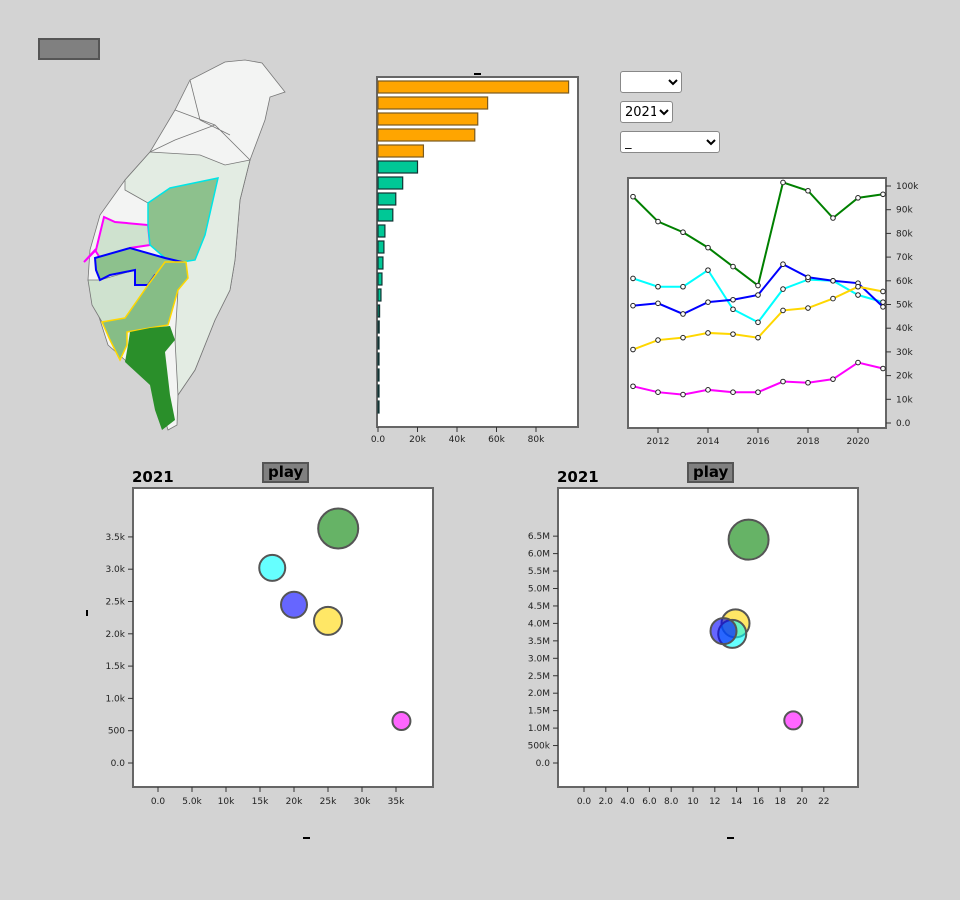 The height and width of the screenshot is (900, 960). Describe the element at coordinates (658, 442) in the screenshot. I see `x-tick-label: 2012` at that location.